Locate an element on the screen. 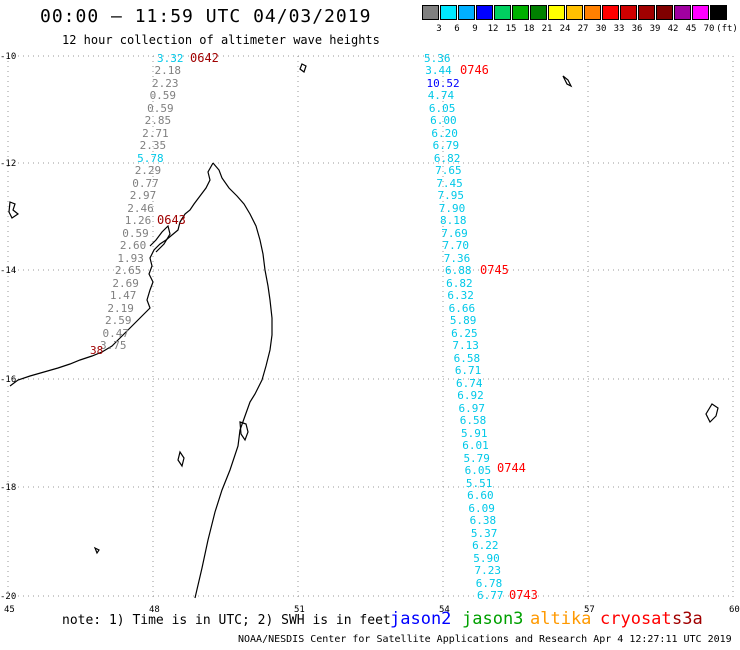 The width and height of the screenshot is (740, 650). wave-height-value: 6.97 is located at coordinates (472, 408).